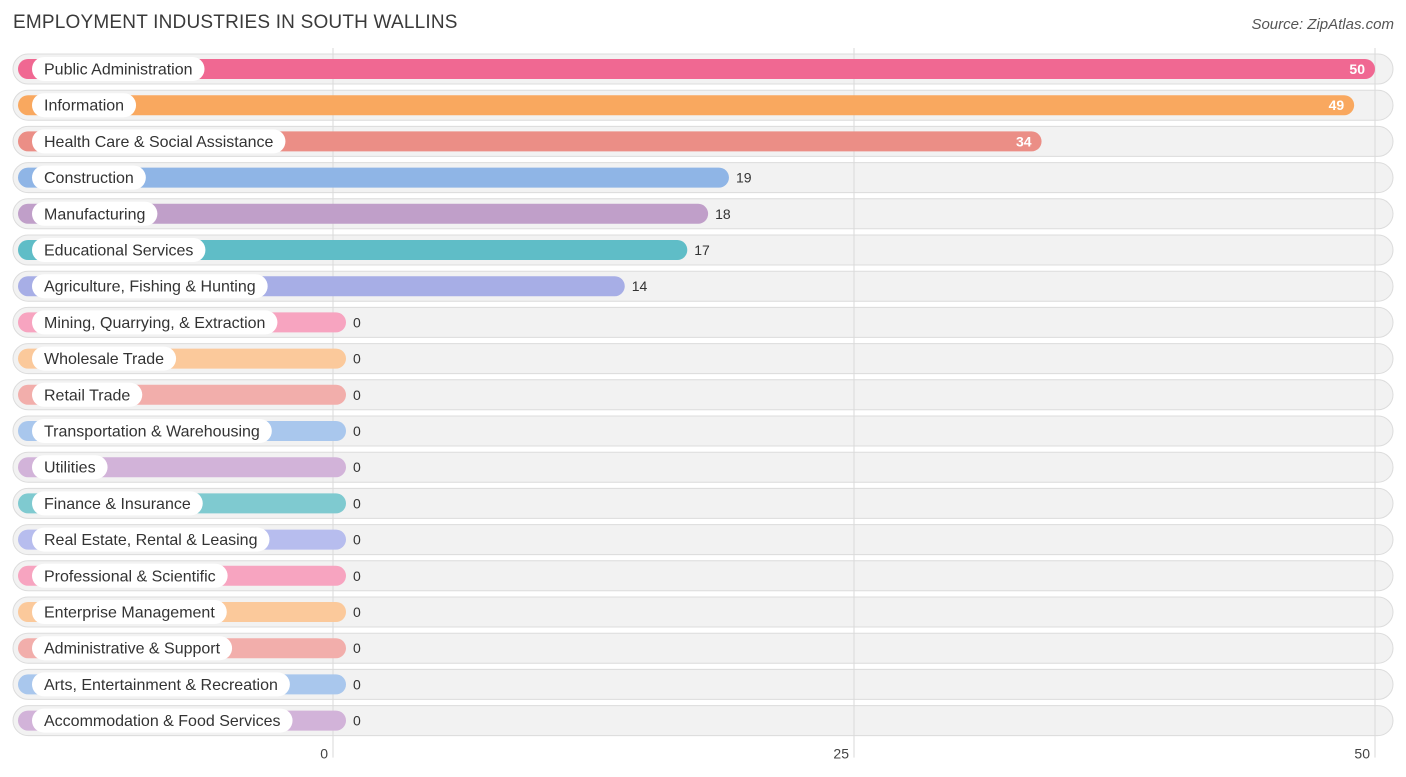 This screenshot has height=777, width=1406. I want to click on bar-group: Educational Services 17, so click(364, 250).